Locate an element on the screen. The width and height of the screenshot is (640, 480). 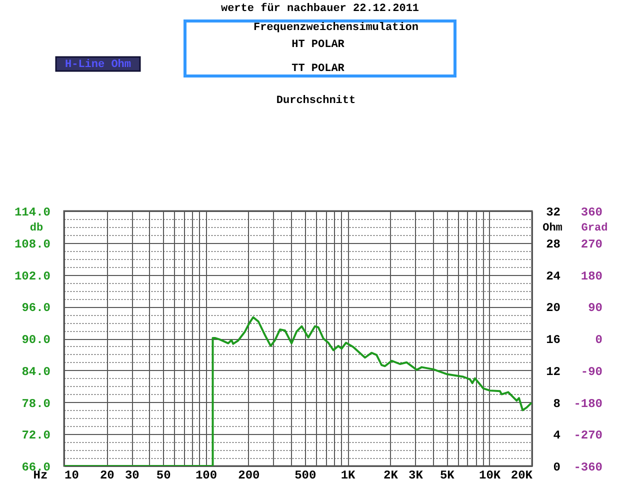
y2-tick-label: 12 is located at coordinates (553, 371).